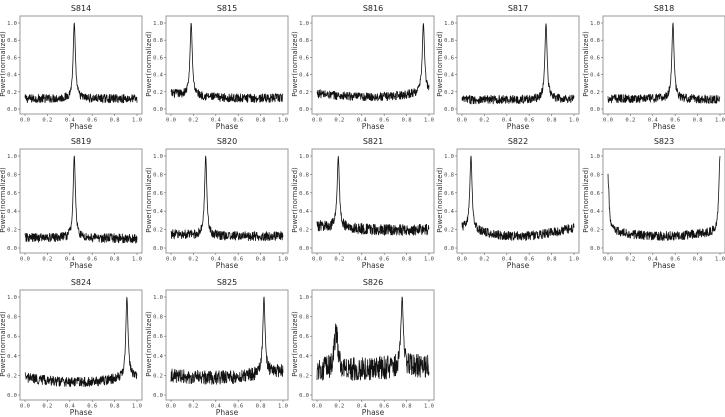  I want to click on panel-title: S817, so click(518, 8).